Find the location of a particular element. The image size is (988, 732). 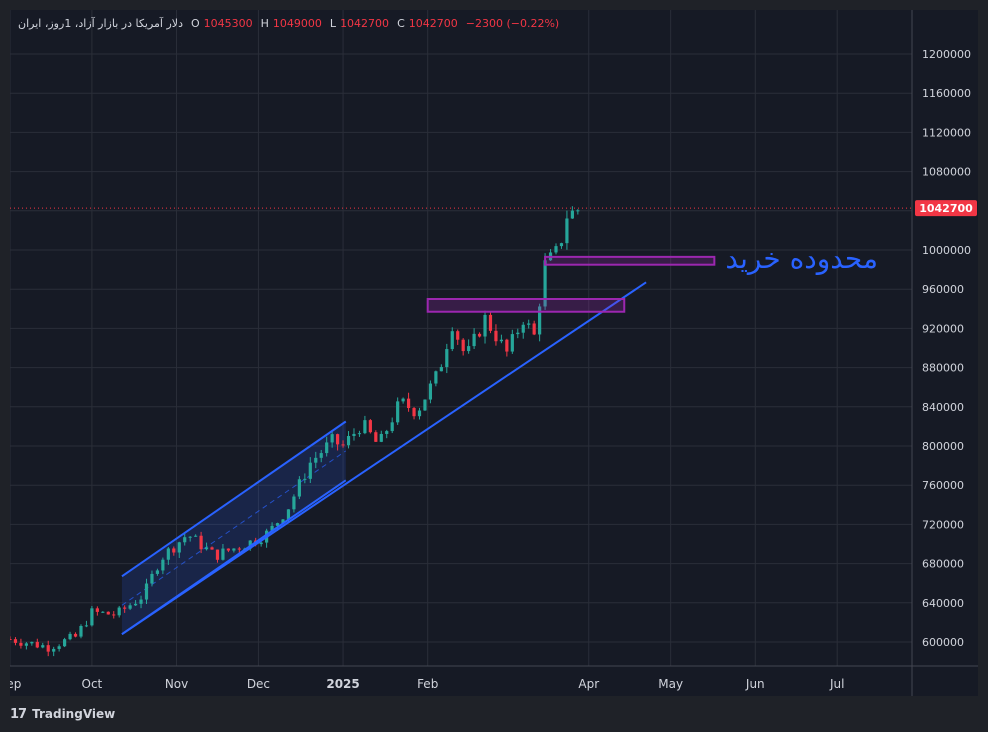

y-tick-label: 840000 is located at coordinates (943, 407).